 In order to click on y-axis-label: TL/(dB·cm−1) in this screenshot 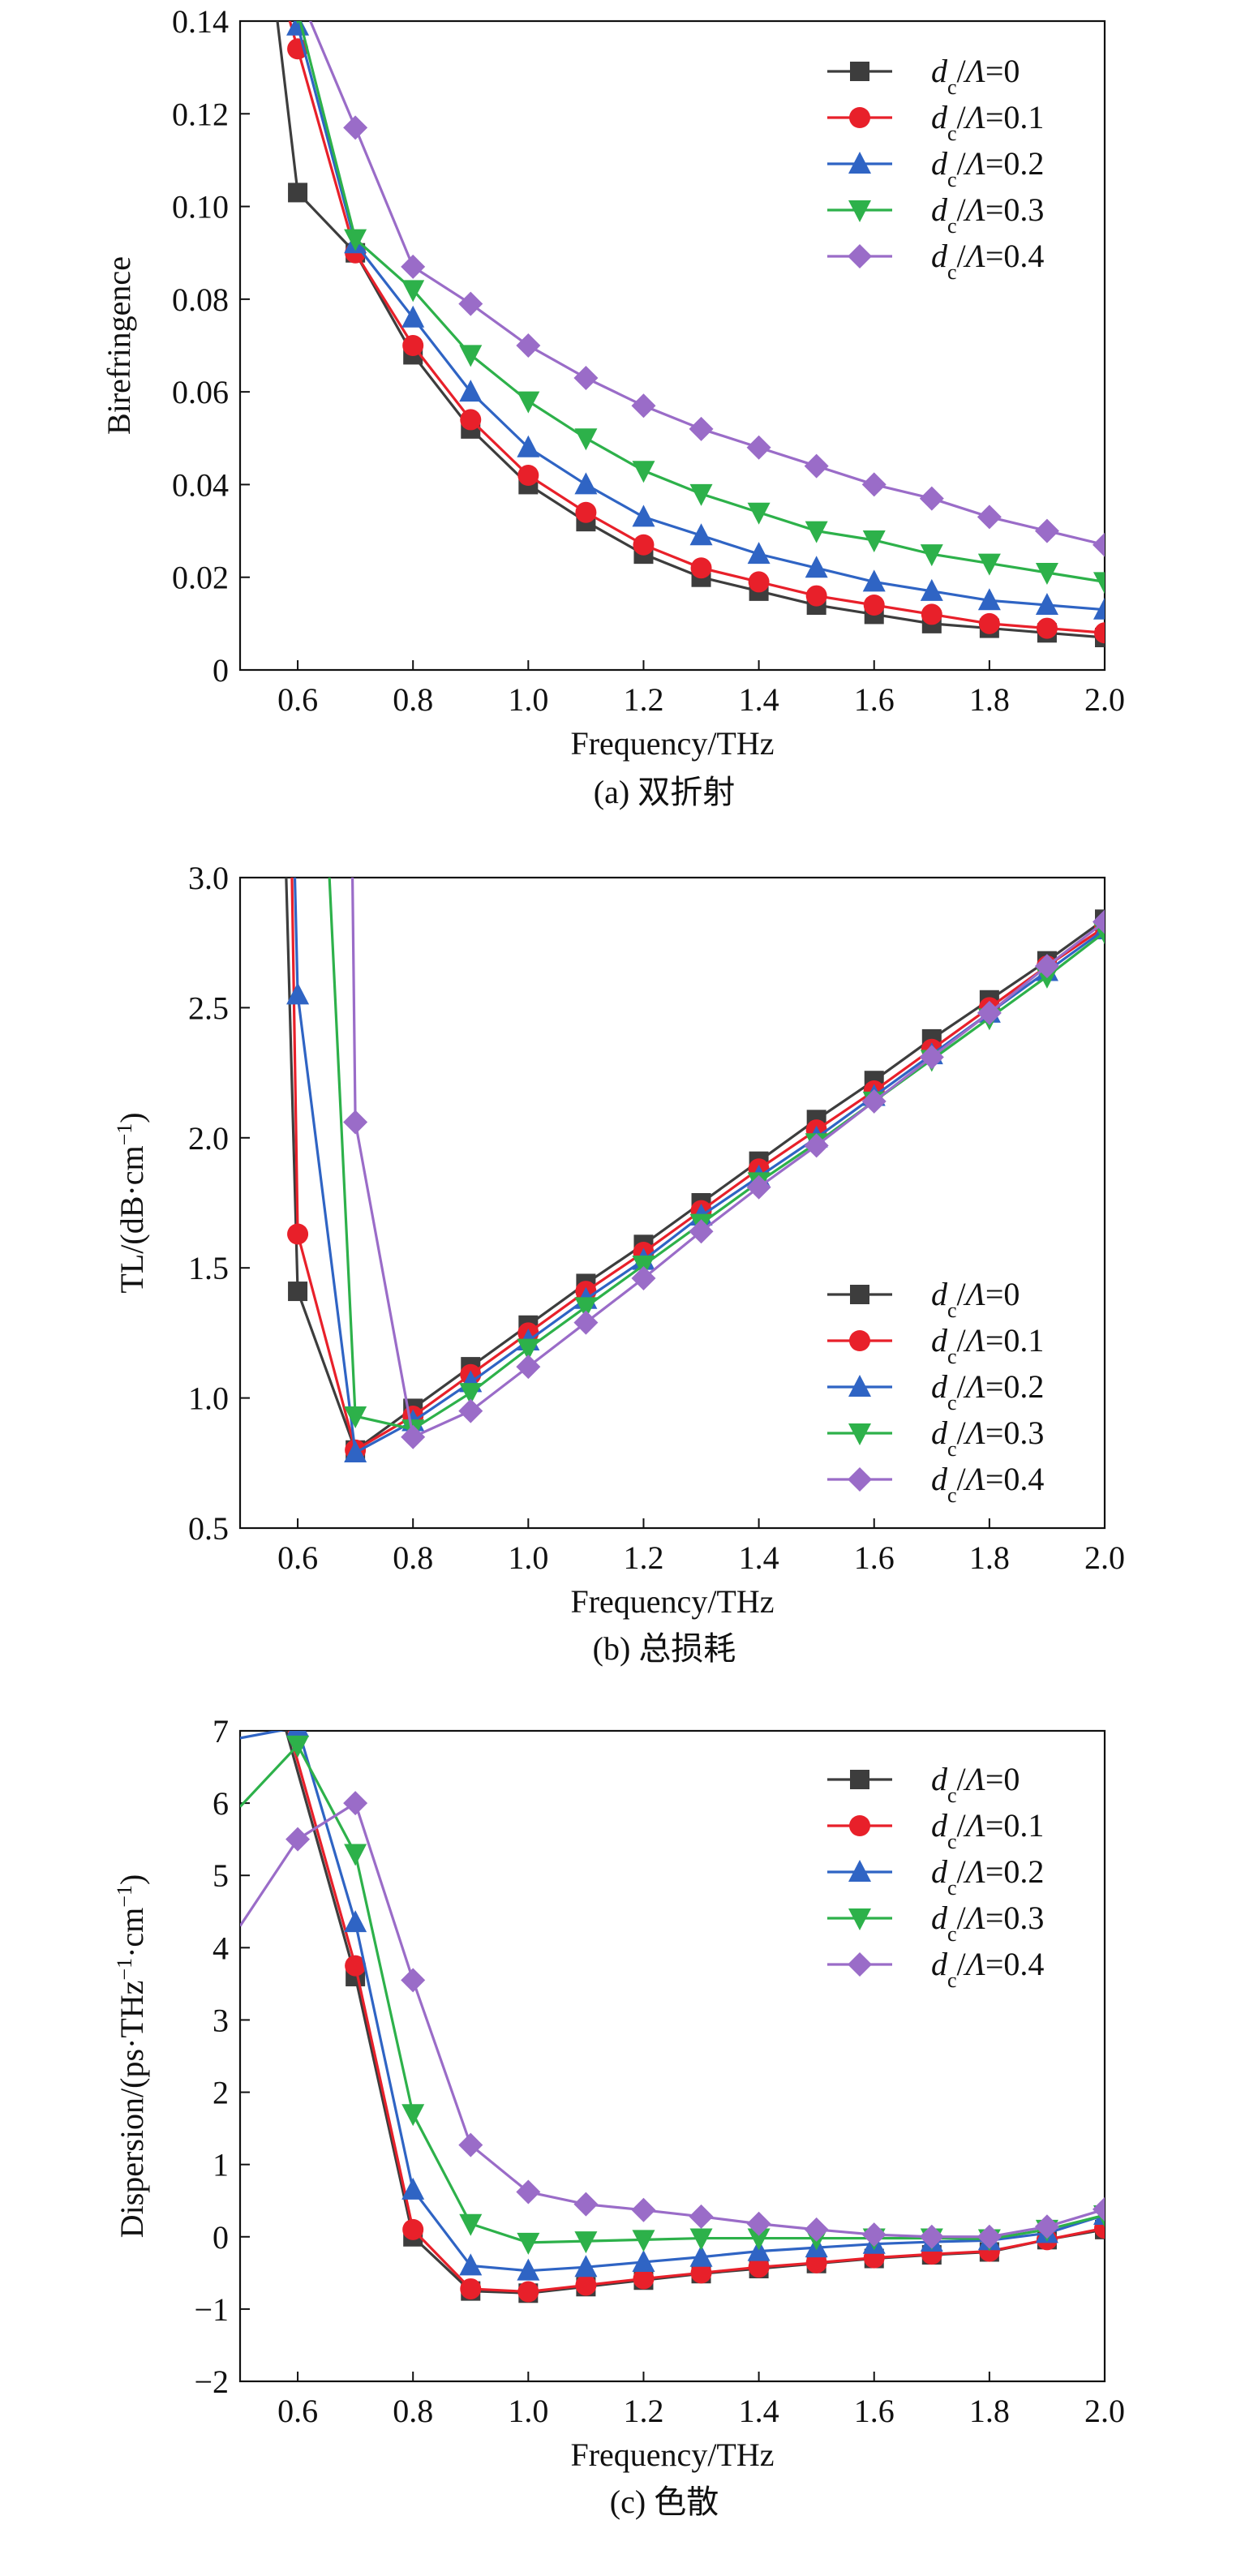, I will do `click(132, 1202)`.